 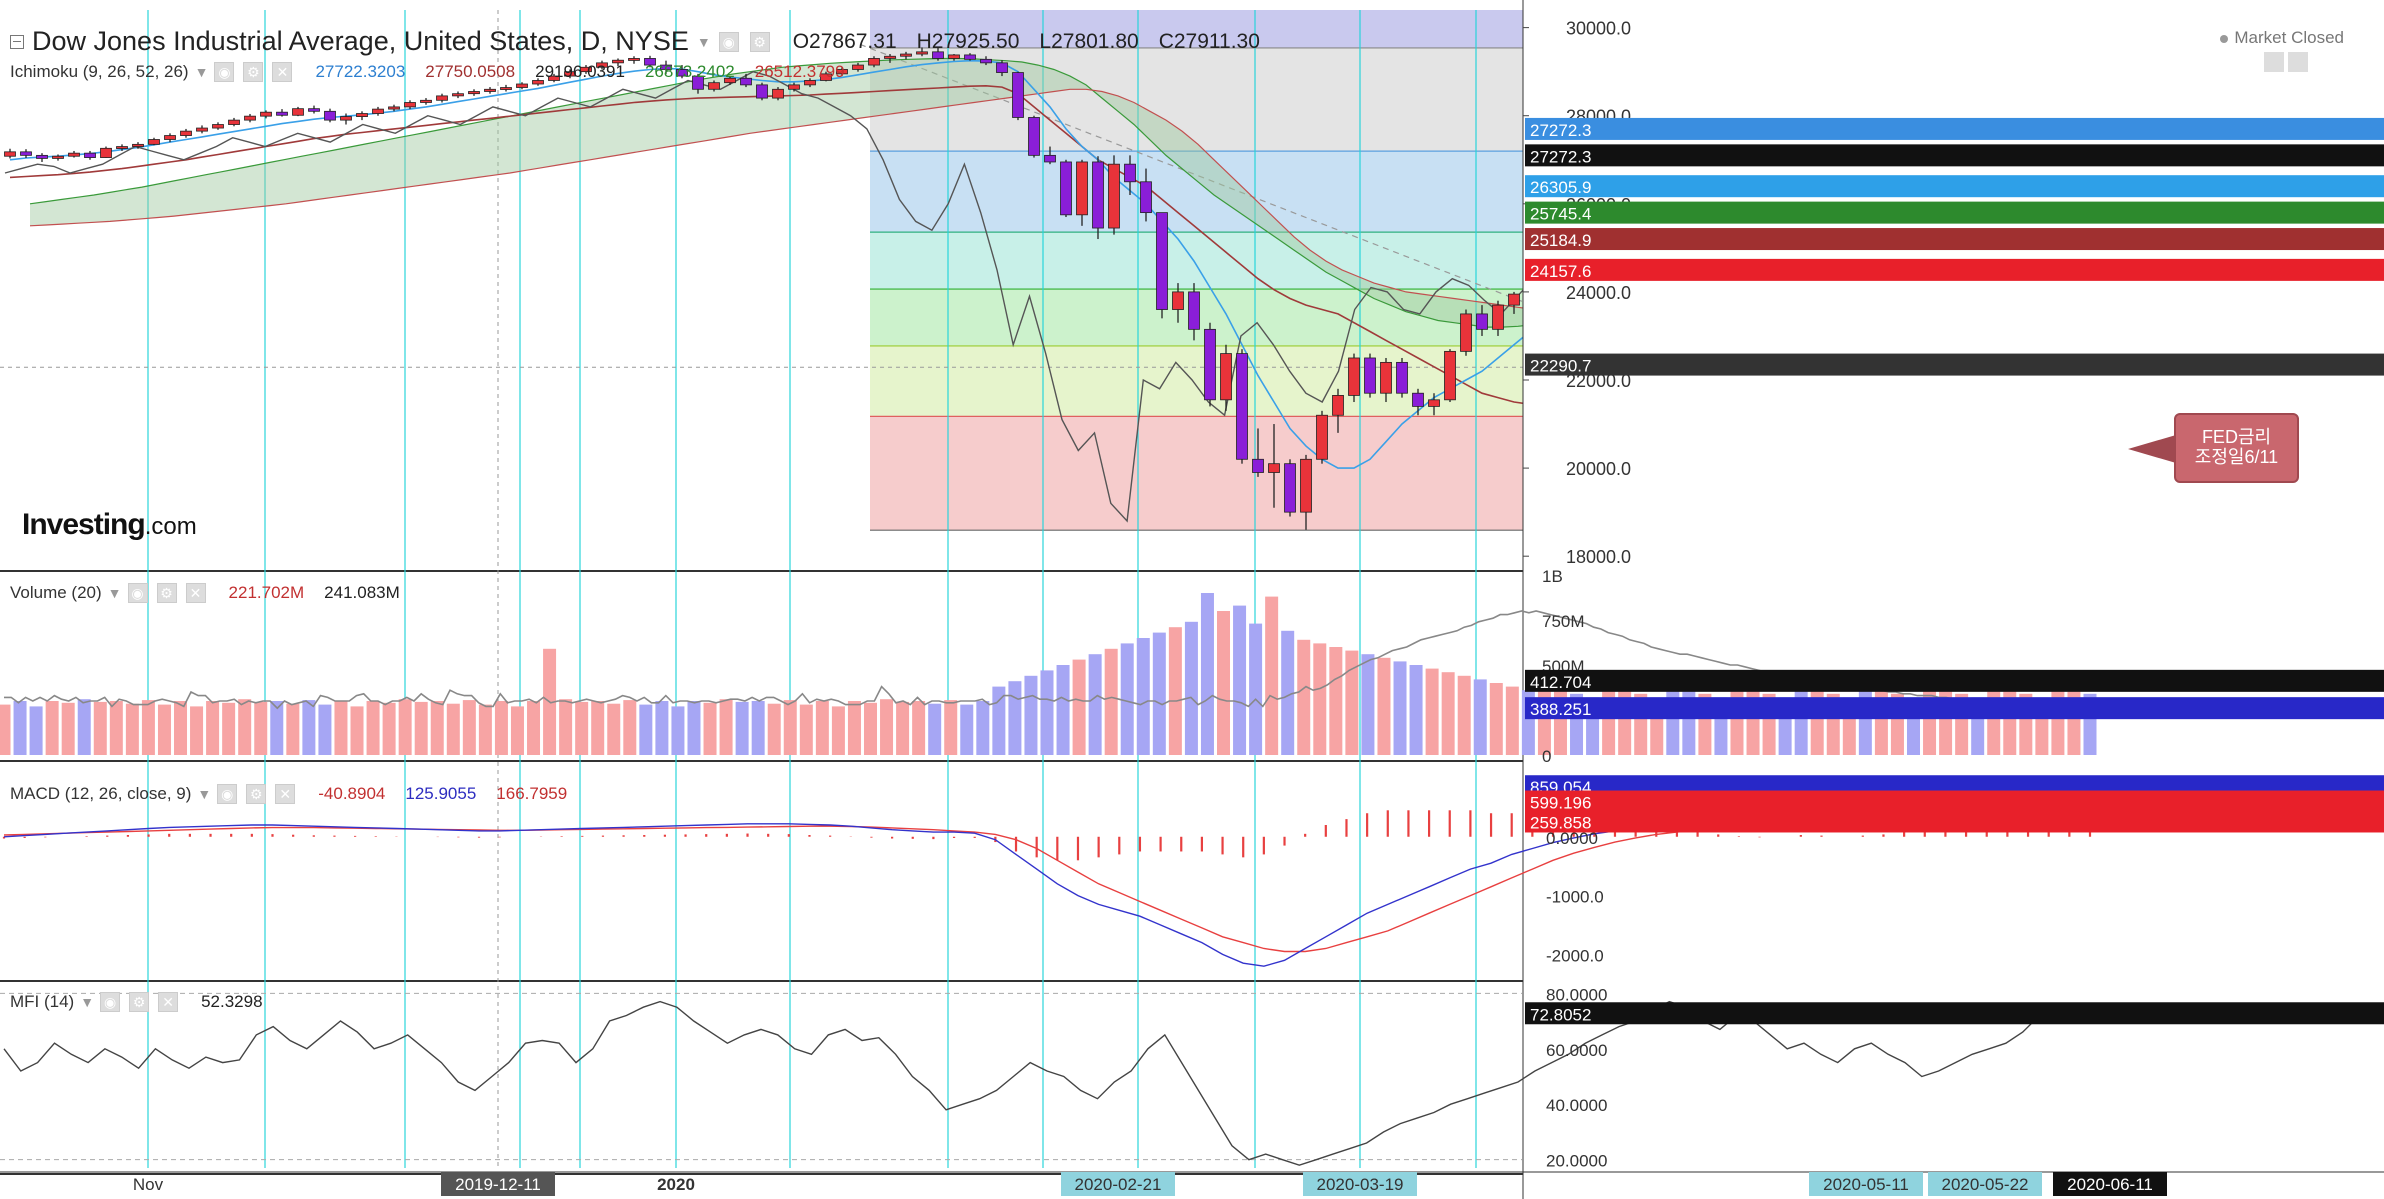 What do you see at coordinates (1598, 293) in the screenshot?
I see `price-axis-tick-label: 24000.0` at bounding box center [1598, 293].